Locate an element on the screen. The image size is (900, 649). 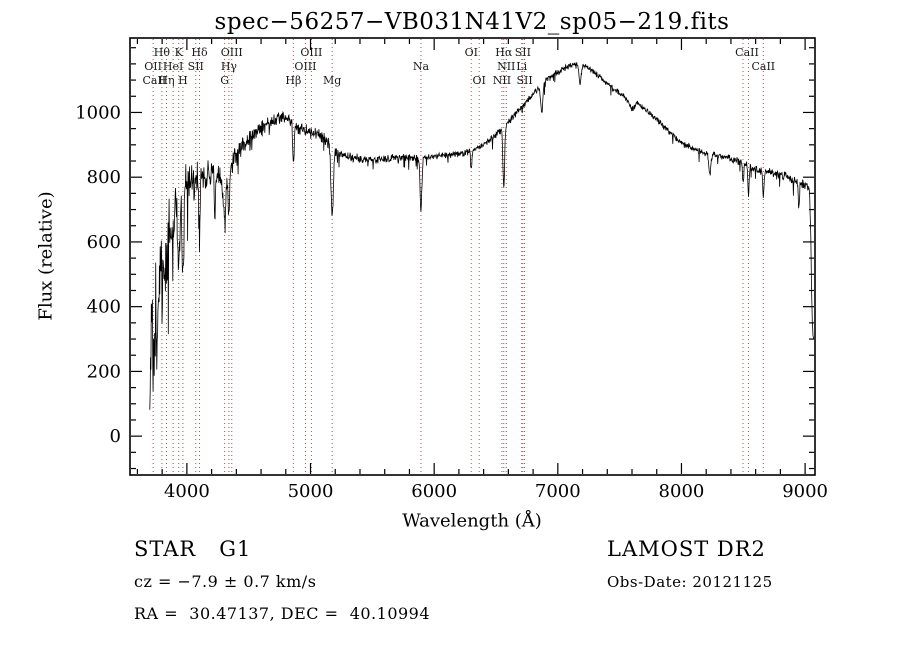
spectral-line-label: Hγ is located at coordinates (229, 66).